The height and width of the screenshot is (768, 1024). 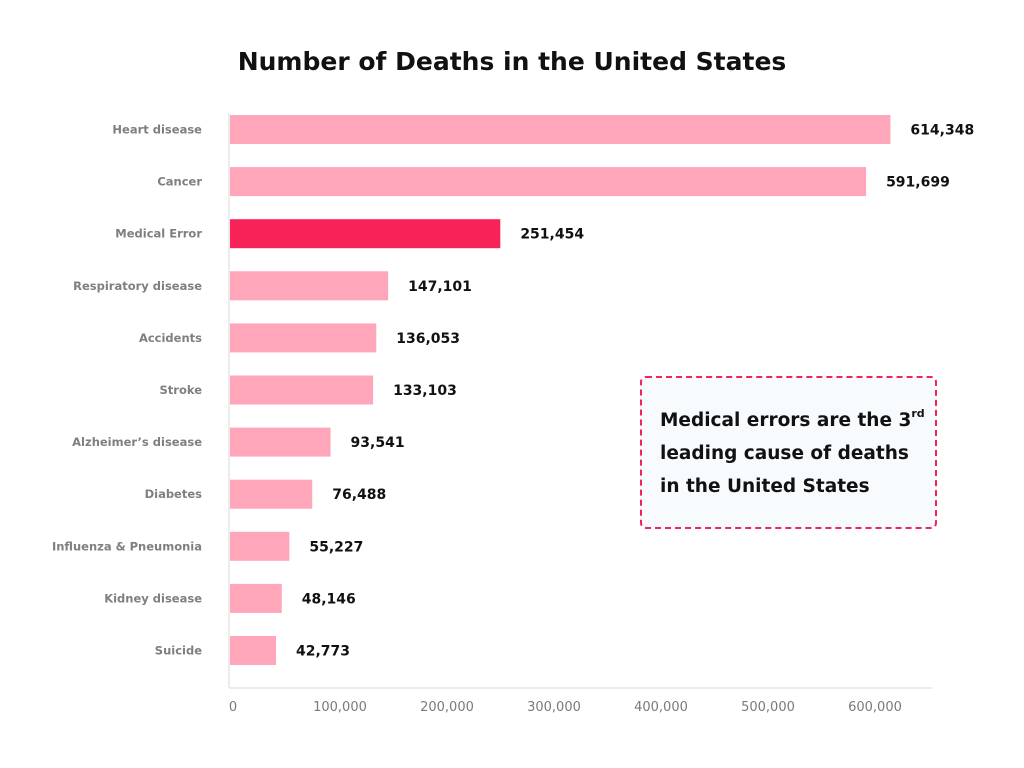 I want to click on category-label: Heart disease, so click(x=157, y=130).